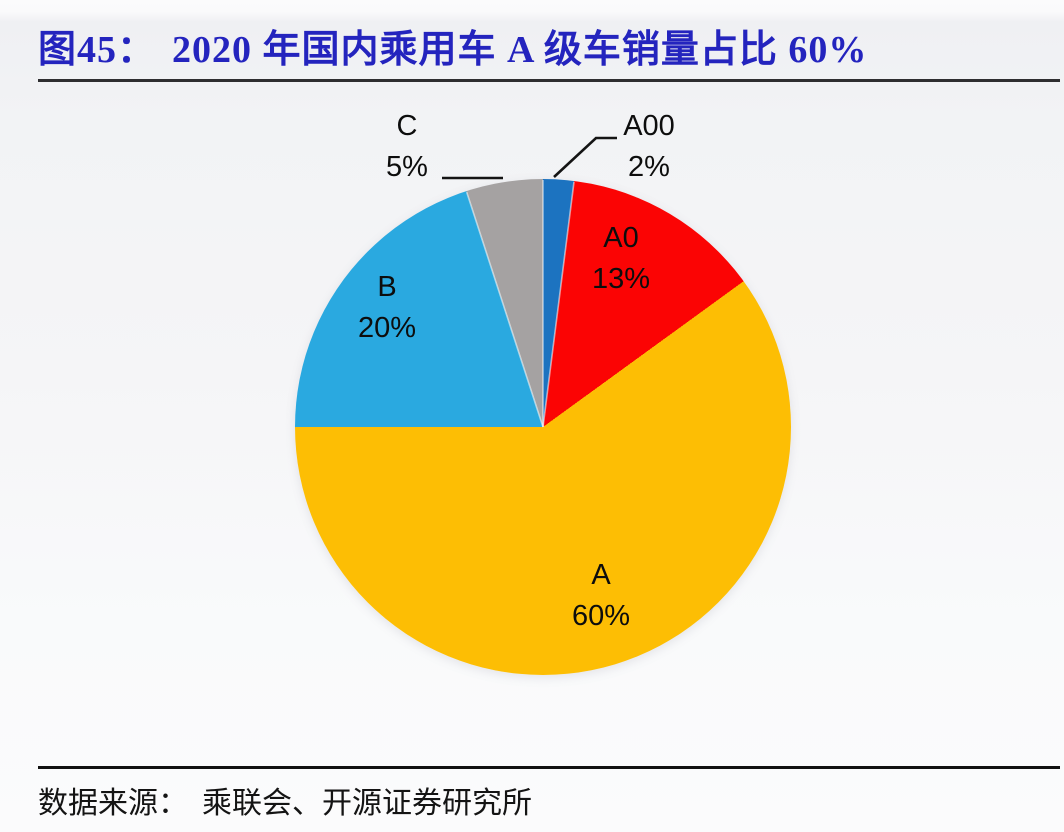  Describe the element at coordinates (601, 616) in the screenshot. I see `slice-percent: 60%` at that location.